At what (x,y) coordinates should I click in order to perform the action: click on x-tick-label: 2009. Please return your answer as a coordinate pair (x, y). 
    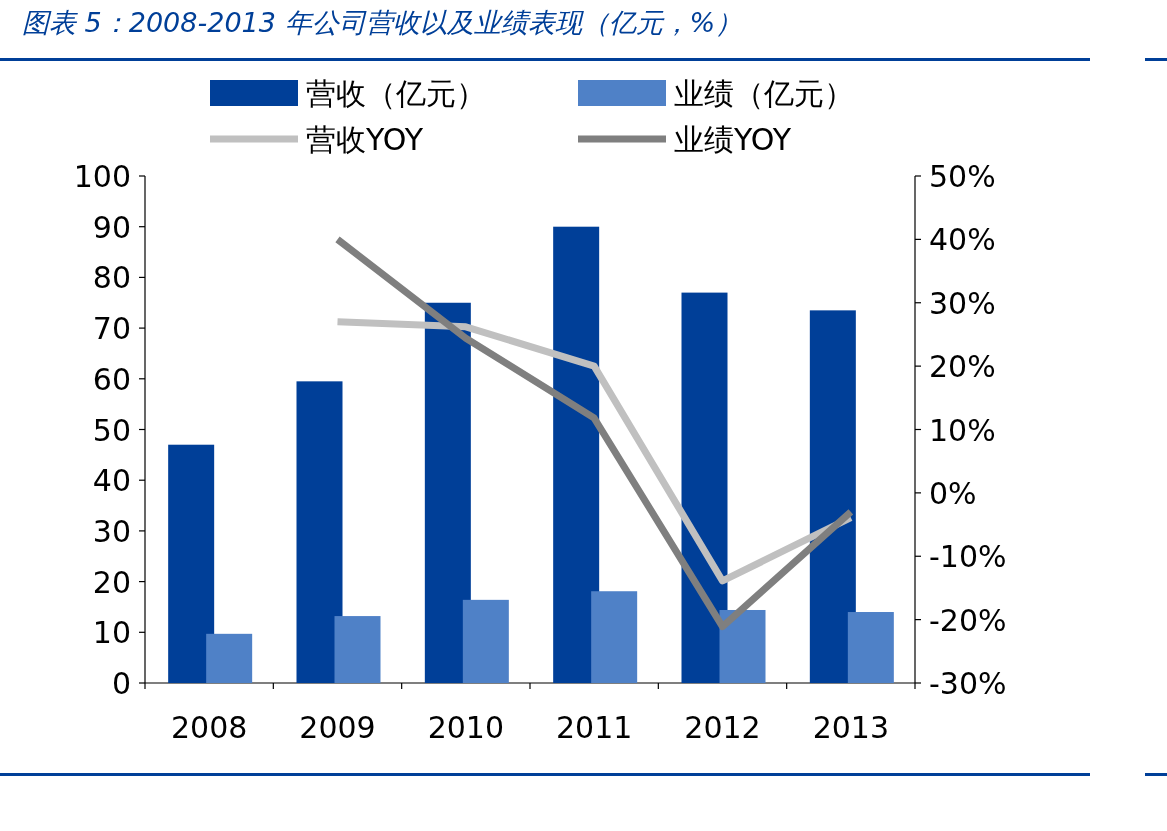
    Looking at the image, I should click on (337, 727).